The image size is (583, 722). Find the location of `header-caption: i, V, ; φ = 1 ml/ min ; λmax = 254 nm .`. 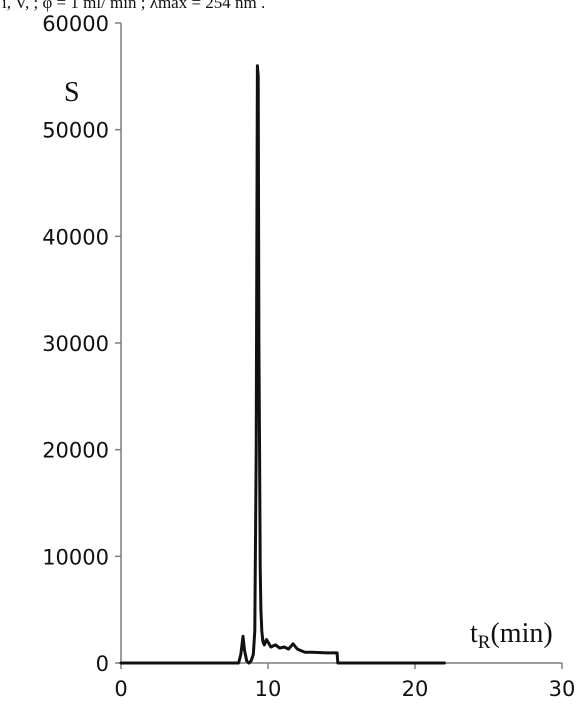

header-caption: i, V, ; φ = 1 ml/ min ; λmax = 254 nm . is located at coordinates (133, 6).